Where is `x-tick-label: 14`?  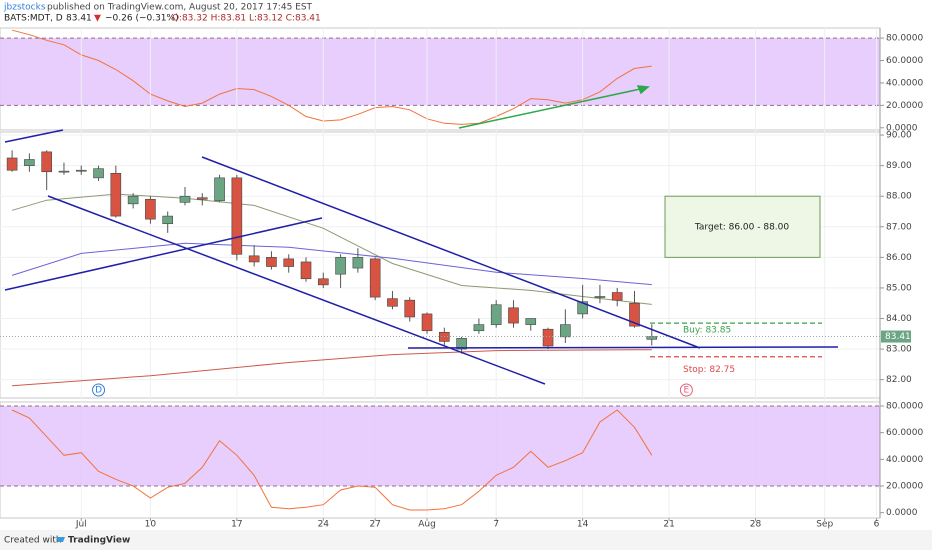 x-tick-label: 14 is located at coordinates (583, 525).